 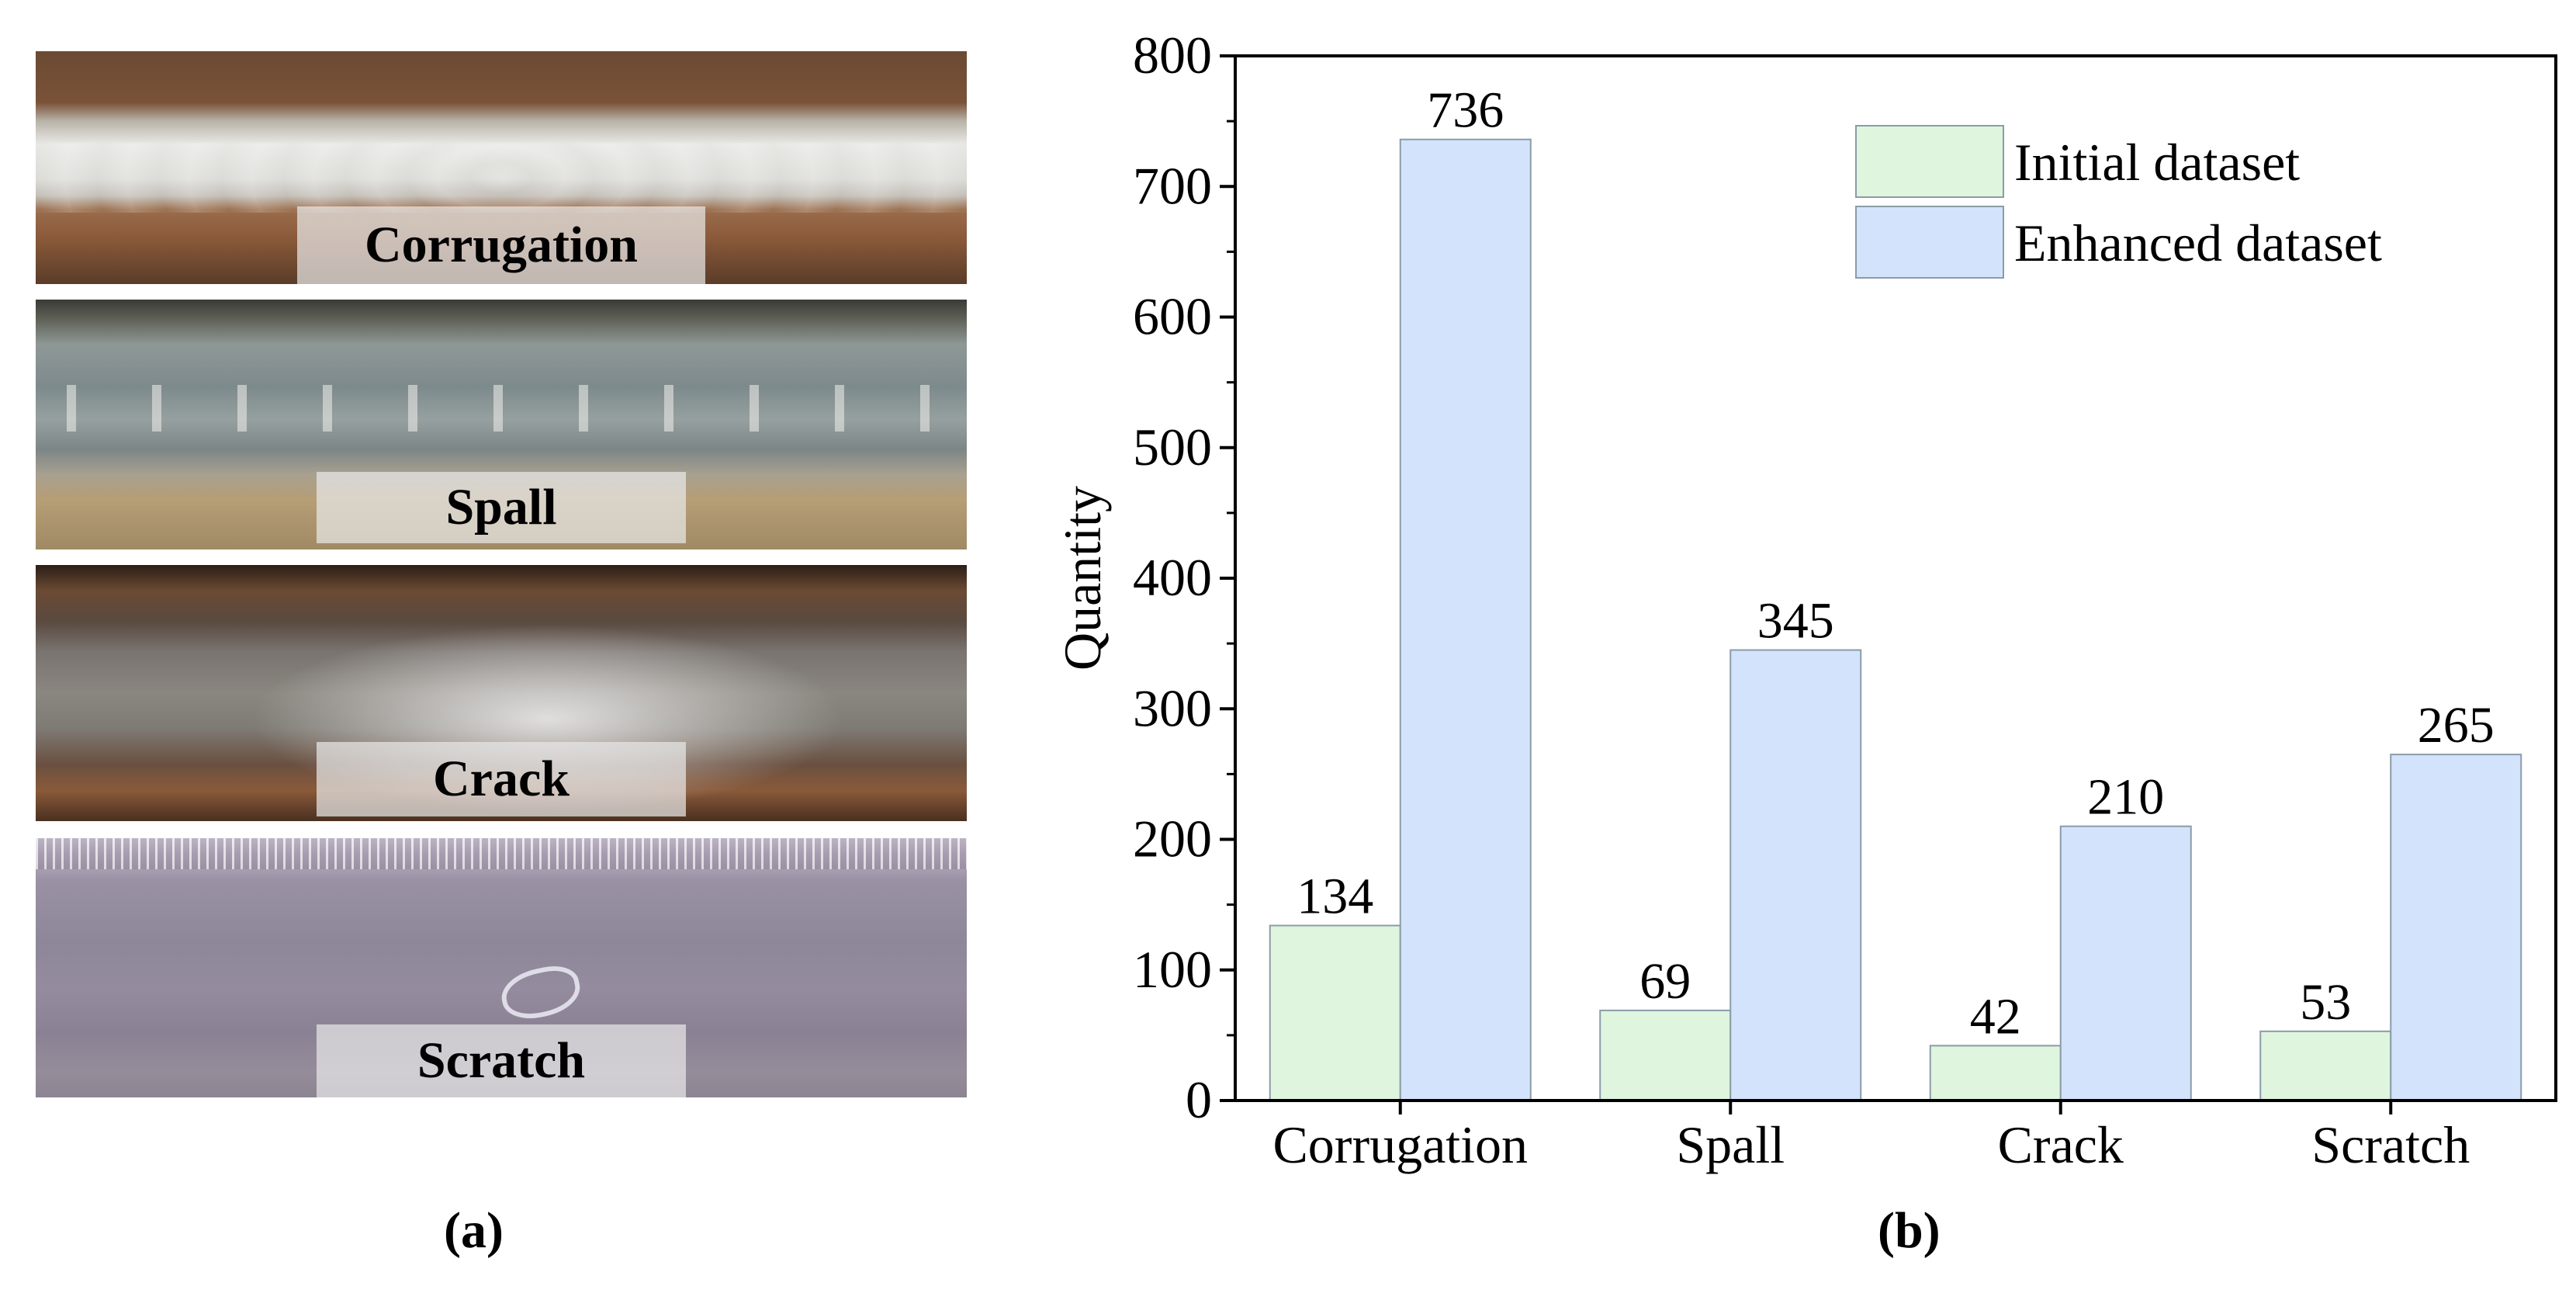 What do you see at coordinates (2125, 963) in the screenshot?
I see `bar-crack-enhanced` at bounding box center [2125, 963].